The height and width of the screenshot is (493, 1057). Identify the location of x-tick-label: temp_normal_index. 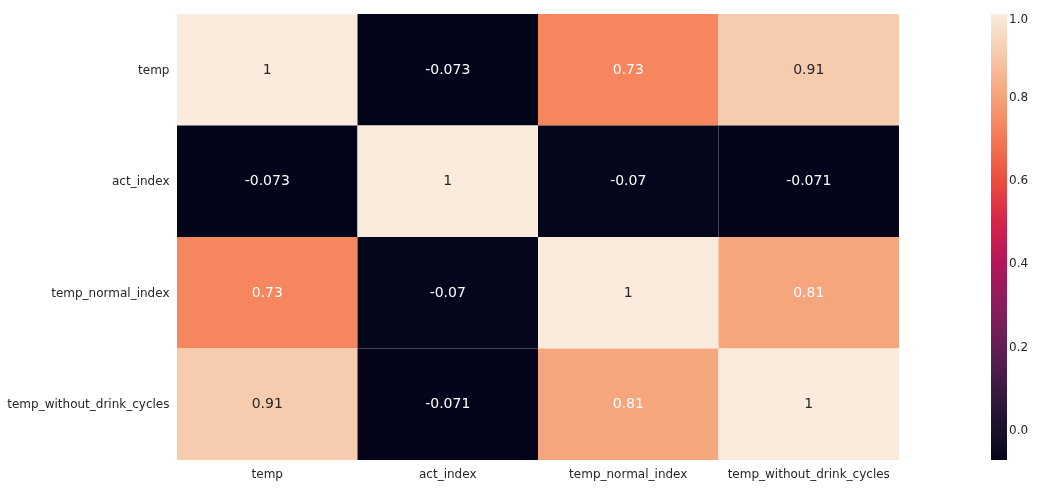
(628, 473).